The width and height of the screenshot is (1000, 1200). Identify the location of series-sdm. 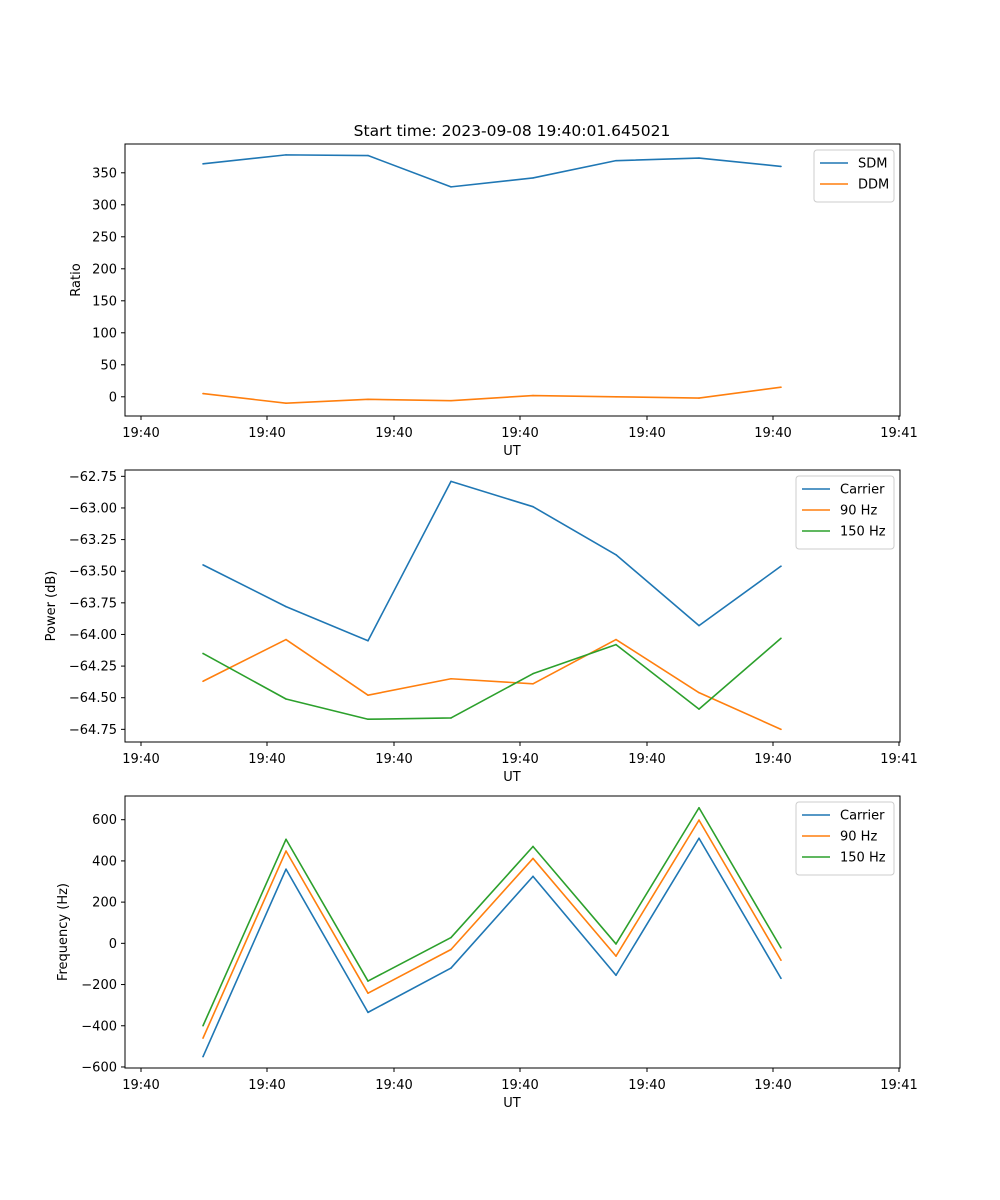
(492, 171).